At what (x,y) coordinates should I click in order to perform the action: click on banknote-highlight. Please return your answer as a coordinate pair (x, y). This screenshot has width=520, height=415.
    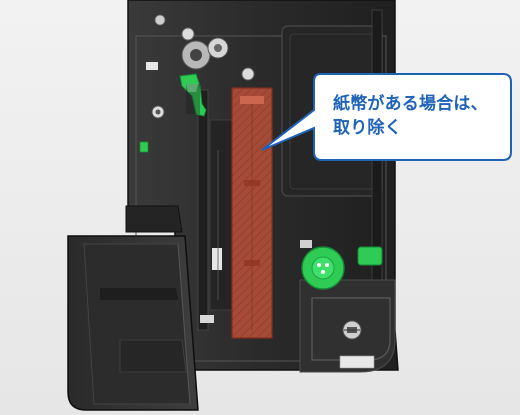
    Looking at the image, I should click on (252, 213).